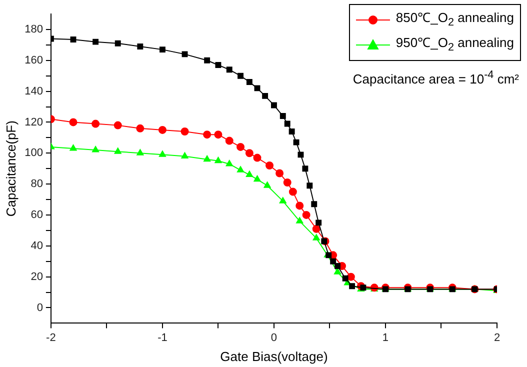 The height and width of the screenshot is (367, 527). What do you see at coordinates (435, 77) in the screenshot?
I see `annotation: Capacitance area = 10$^{-4}$ cm²` at bounding box center [435, 77].